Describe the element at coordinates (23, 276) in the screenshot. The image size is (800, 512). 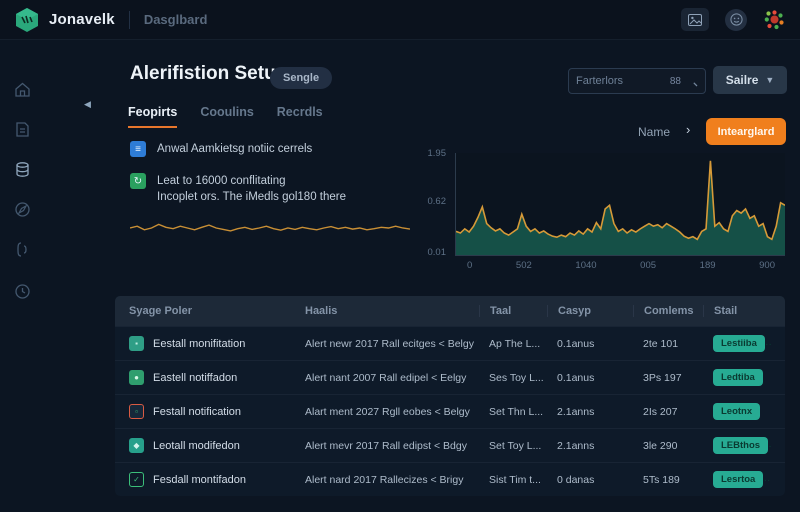
I see `sidebar` at that location.